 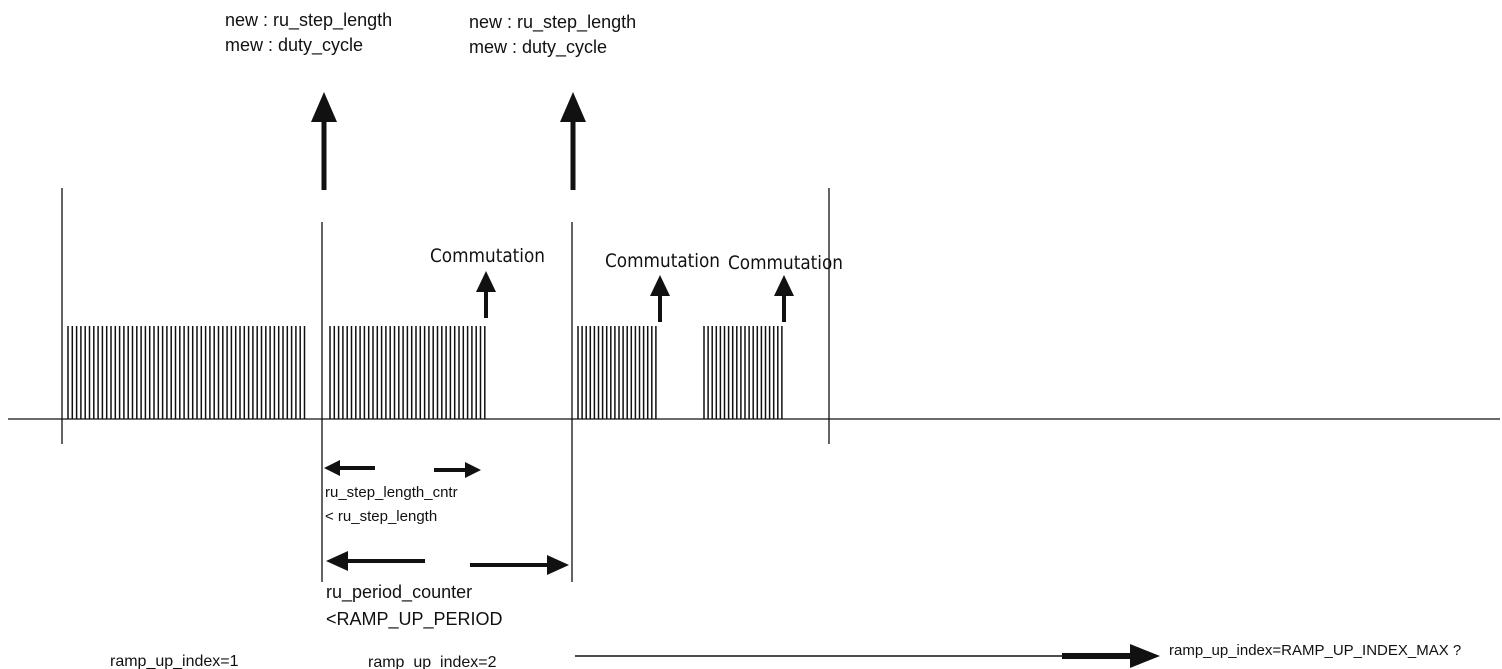 What do you see at coordinates (538, 47) in the screenshot?
I see `label-mew-duty-cycle-2: mew : duty_cycle` at bounding box center [538, 47].